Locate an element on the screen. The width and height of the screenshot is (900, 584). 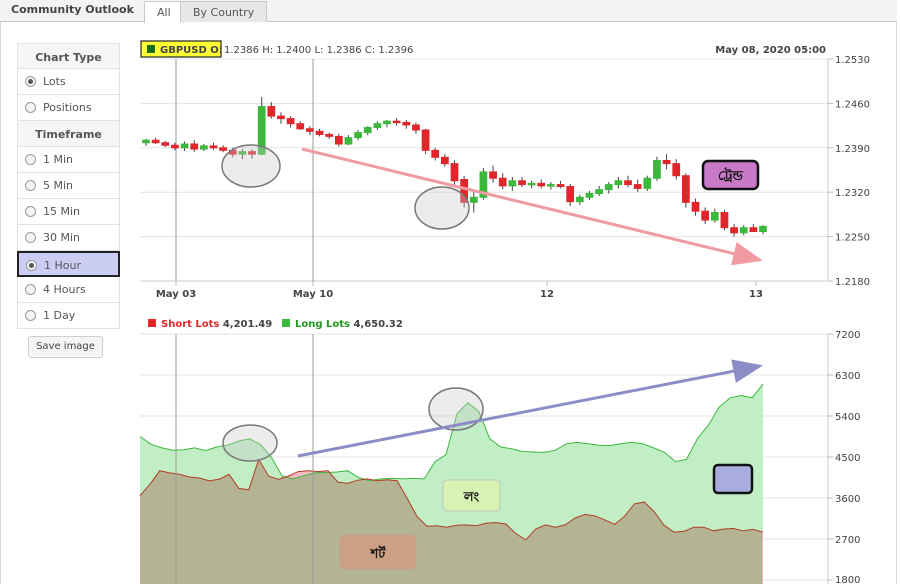
timeframe-4-hours: 4 Hours is located at coordinates (68, 290).